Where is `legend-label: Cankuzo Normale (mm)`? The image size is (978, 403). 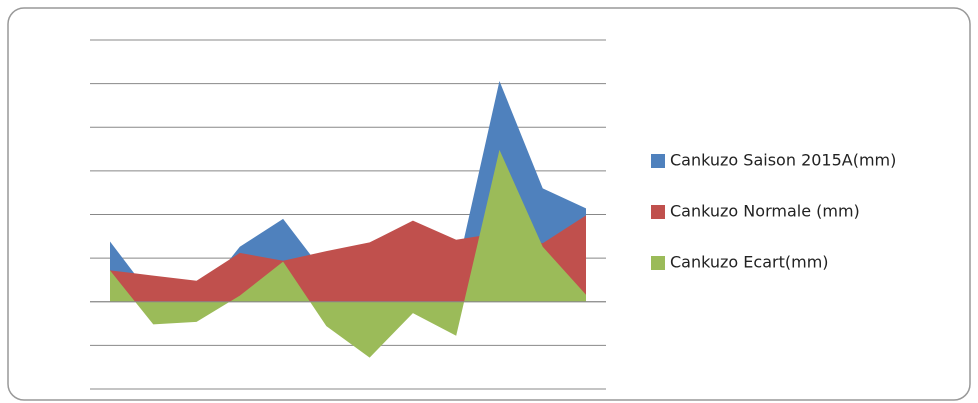
legend-label: Cankuzo Normale (mm) is located at coordinates (765, 211).